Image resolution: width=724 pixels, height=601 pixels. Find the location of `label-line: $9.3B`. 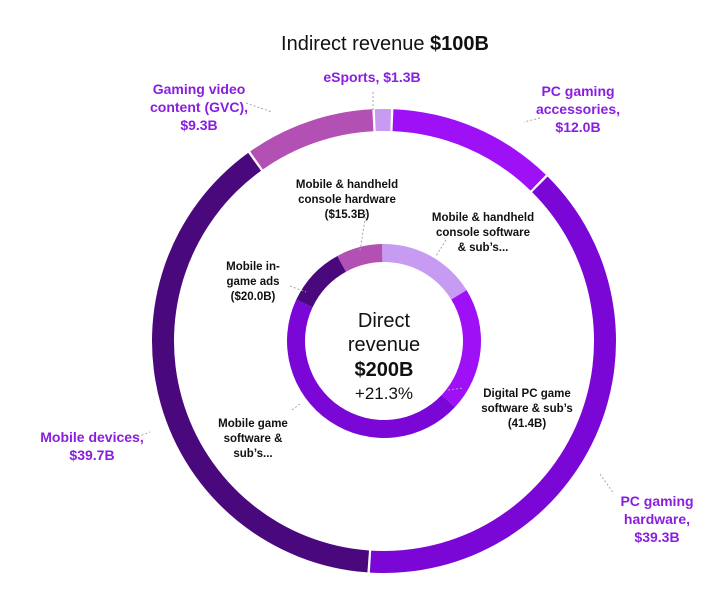

label-line: $9.3B is located at coordinates (198, 125).